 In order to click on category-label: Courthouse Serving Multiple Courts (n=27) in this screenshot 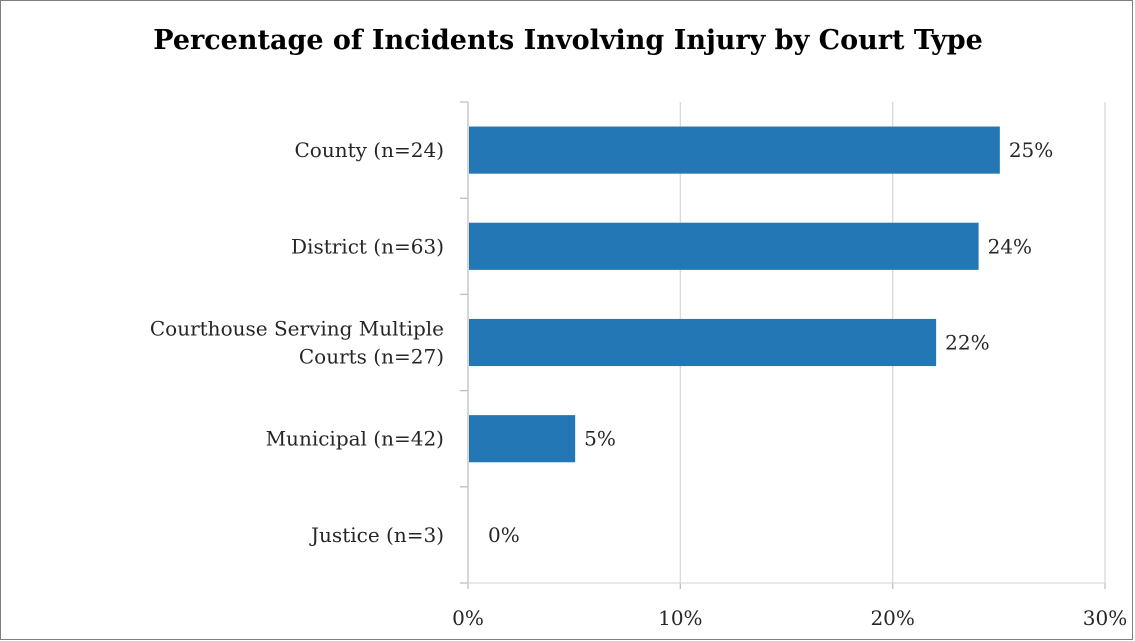, I will do `click(297, 343)`.